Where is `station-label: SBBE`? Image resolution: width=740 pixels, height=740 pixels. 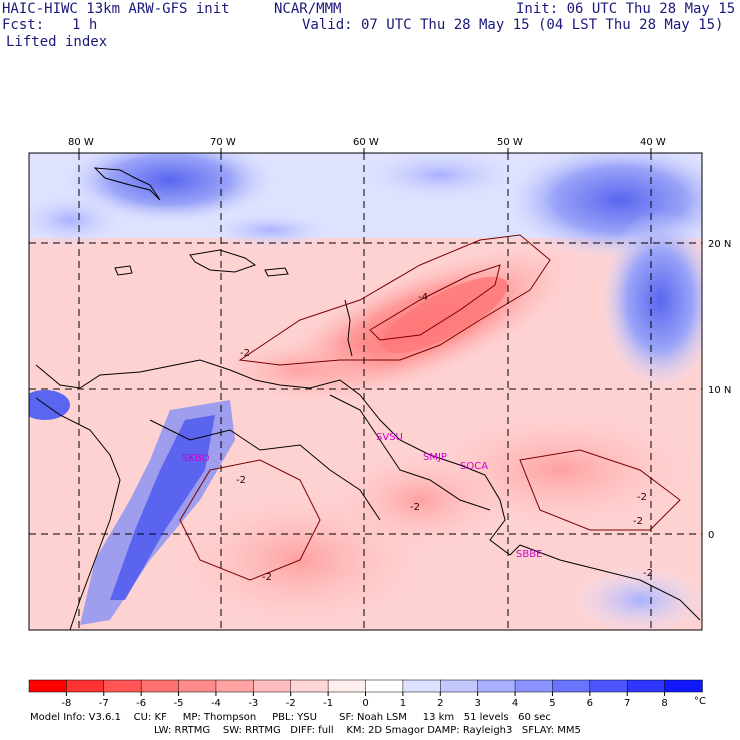
station-label: SBBE is located at coordinates (529, 554).